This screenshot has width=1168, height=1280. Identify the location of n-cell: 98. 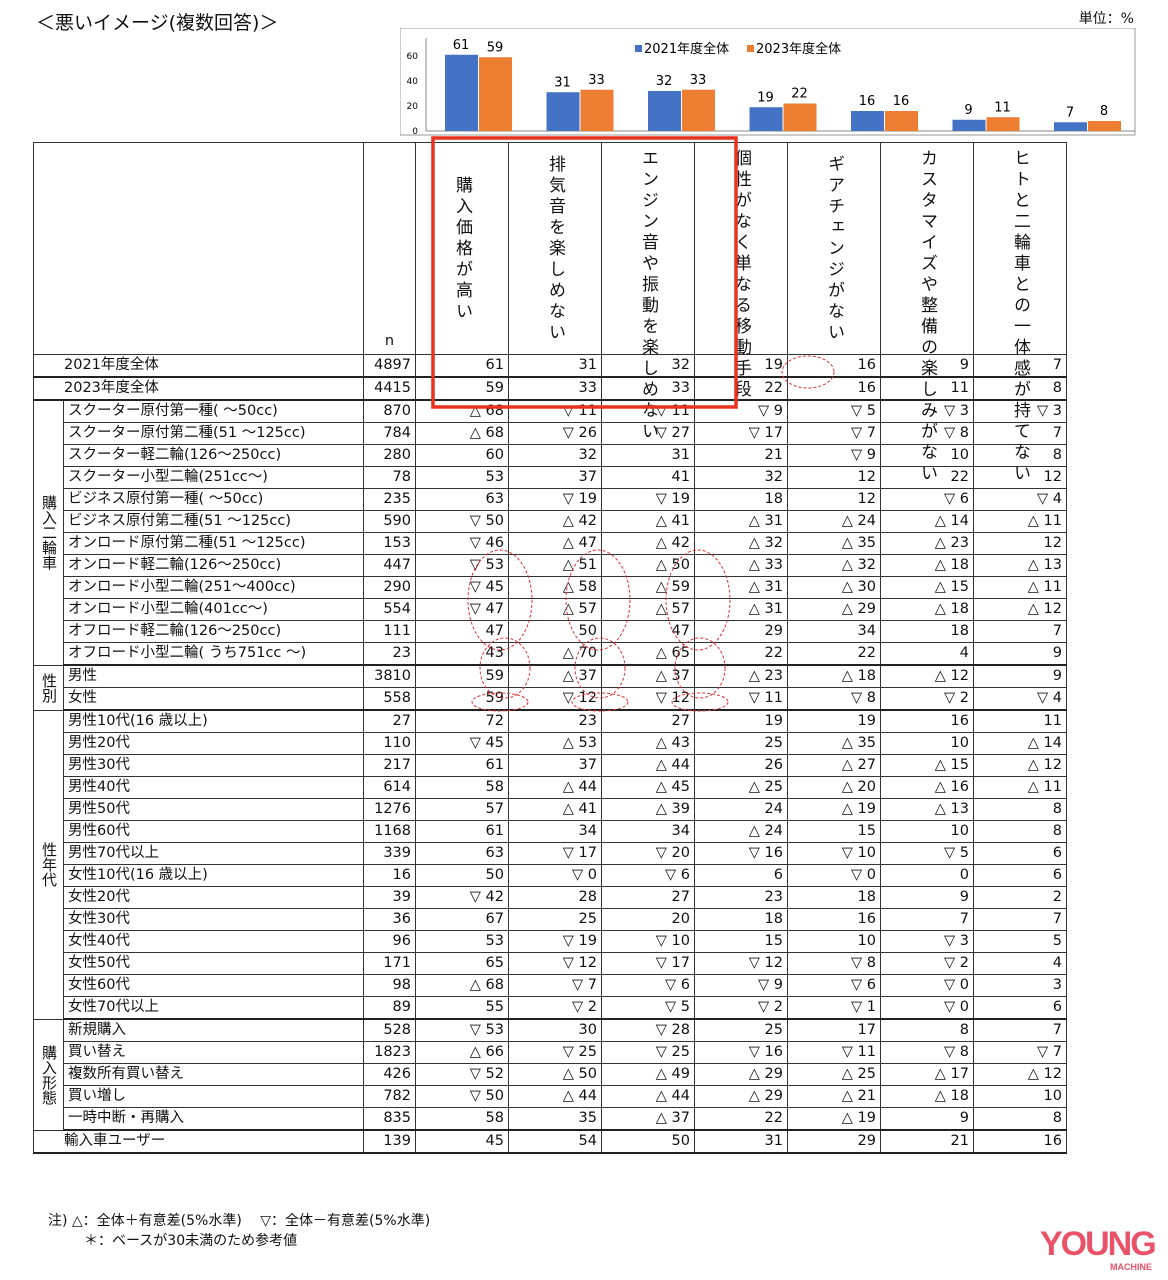
(389, 985).